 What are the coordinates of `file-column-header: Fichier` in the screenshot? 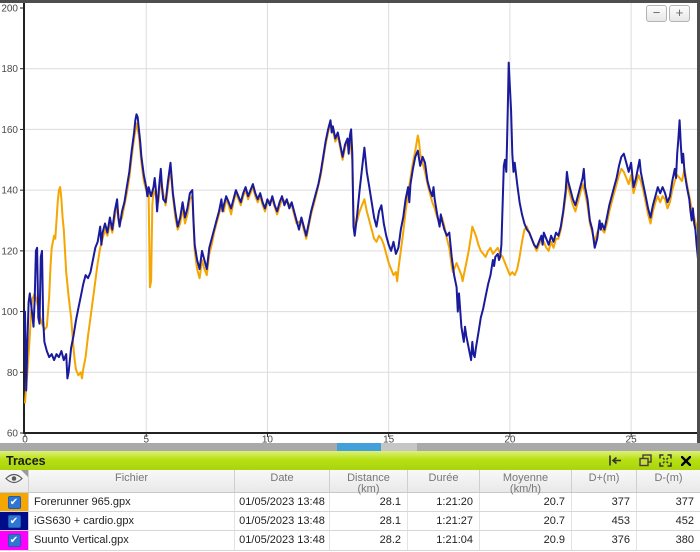 It's located at (132, 481).